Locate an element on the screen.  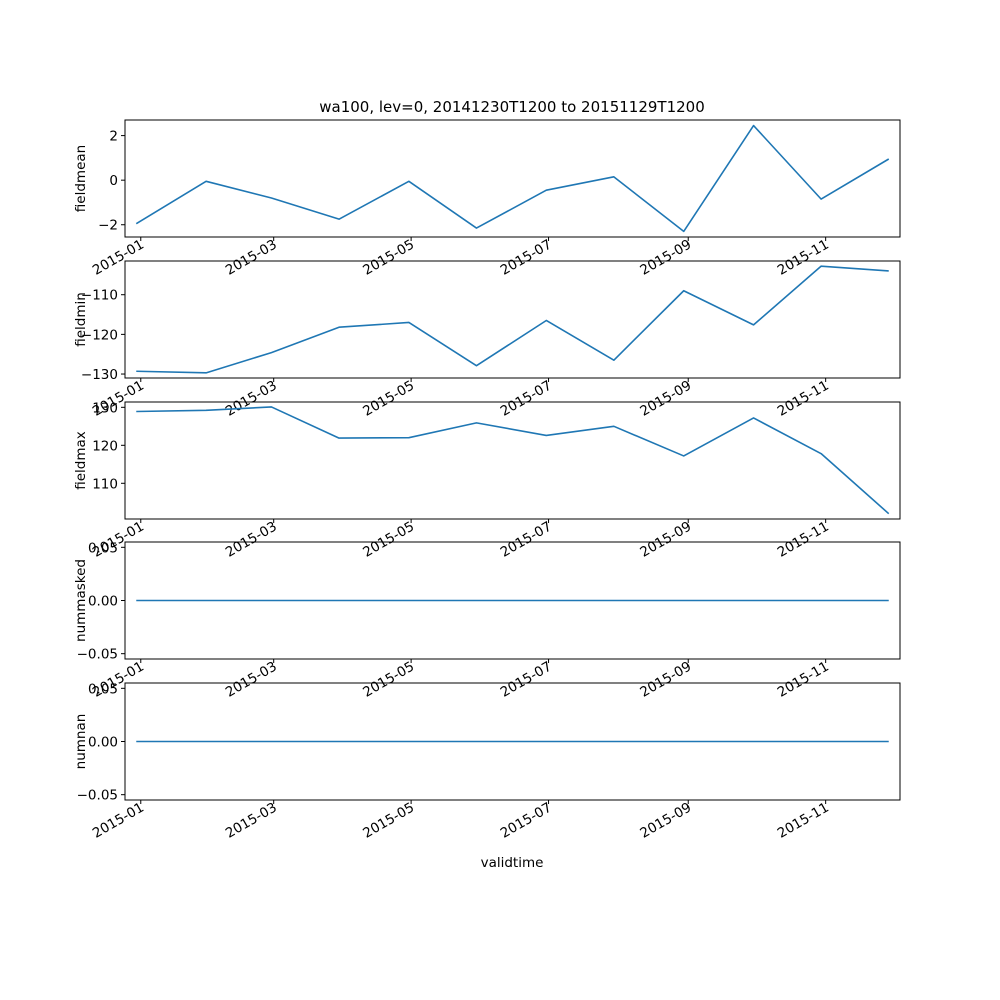
y-axis-label-nummasked: nummasked is located at coordinates (81, 600).